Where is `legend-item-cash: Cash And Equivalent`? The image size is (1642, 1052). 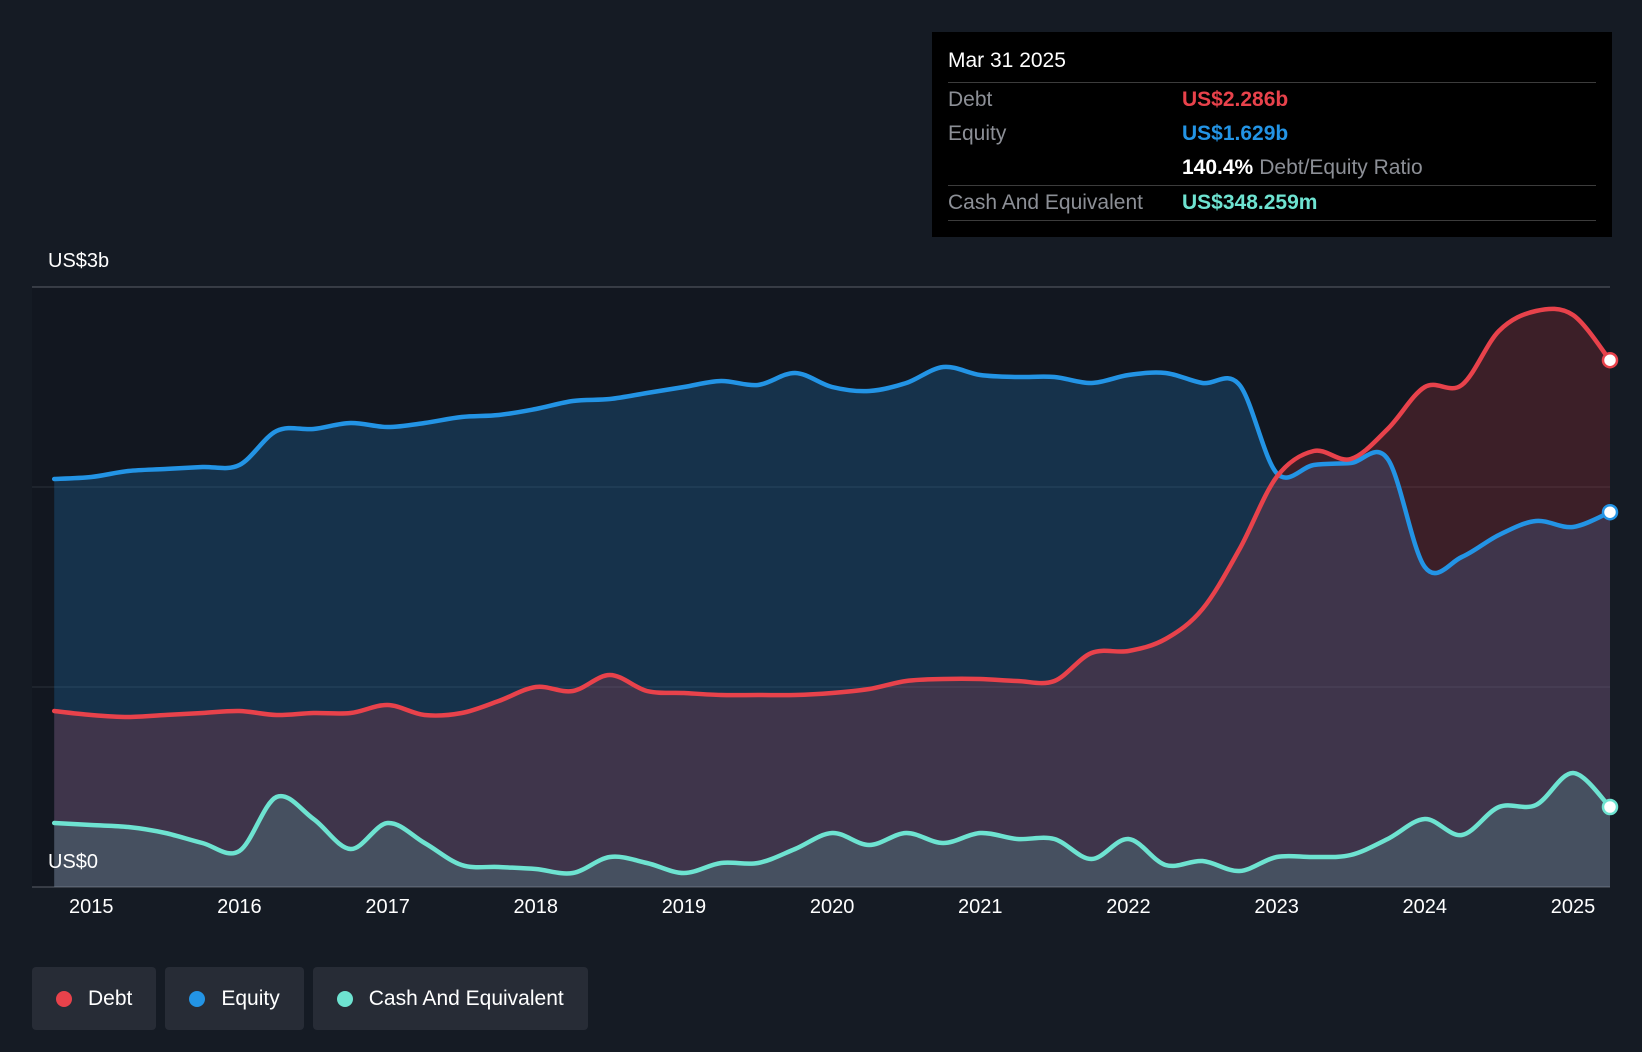
legend-item-cash: Cash And Equivalent is located at coordinates (450, 998).